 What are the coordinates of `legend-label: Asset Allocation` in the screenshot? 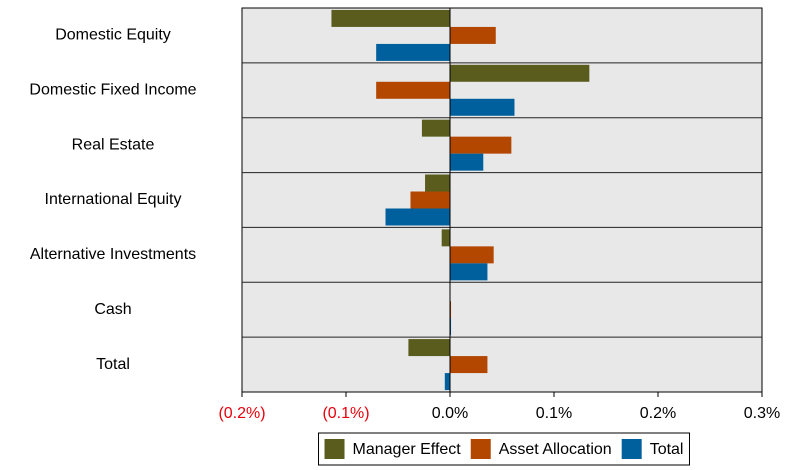 It's located at (555, 449).